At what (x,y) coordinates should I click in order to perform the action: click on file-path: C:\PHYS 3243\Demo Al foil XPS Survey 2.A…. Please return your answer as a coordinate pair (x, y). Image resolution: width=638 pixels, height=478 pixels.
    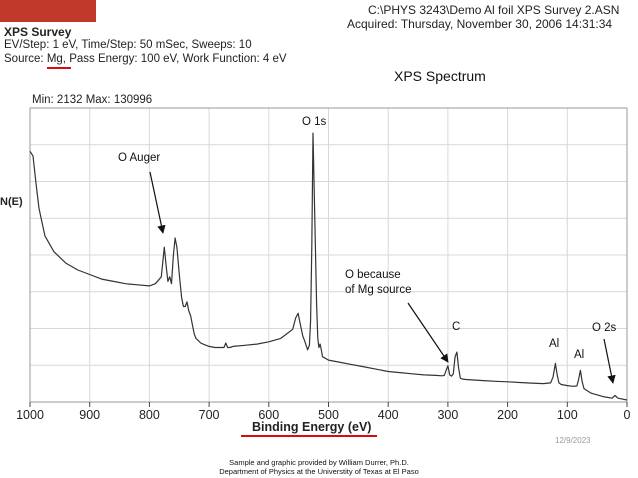
    Looking at the image, I should click on (494, 10).